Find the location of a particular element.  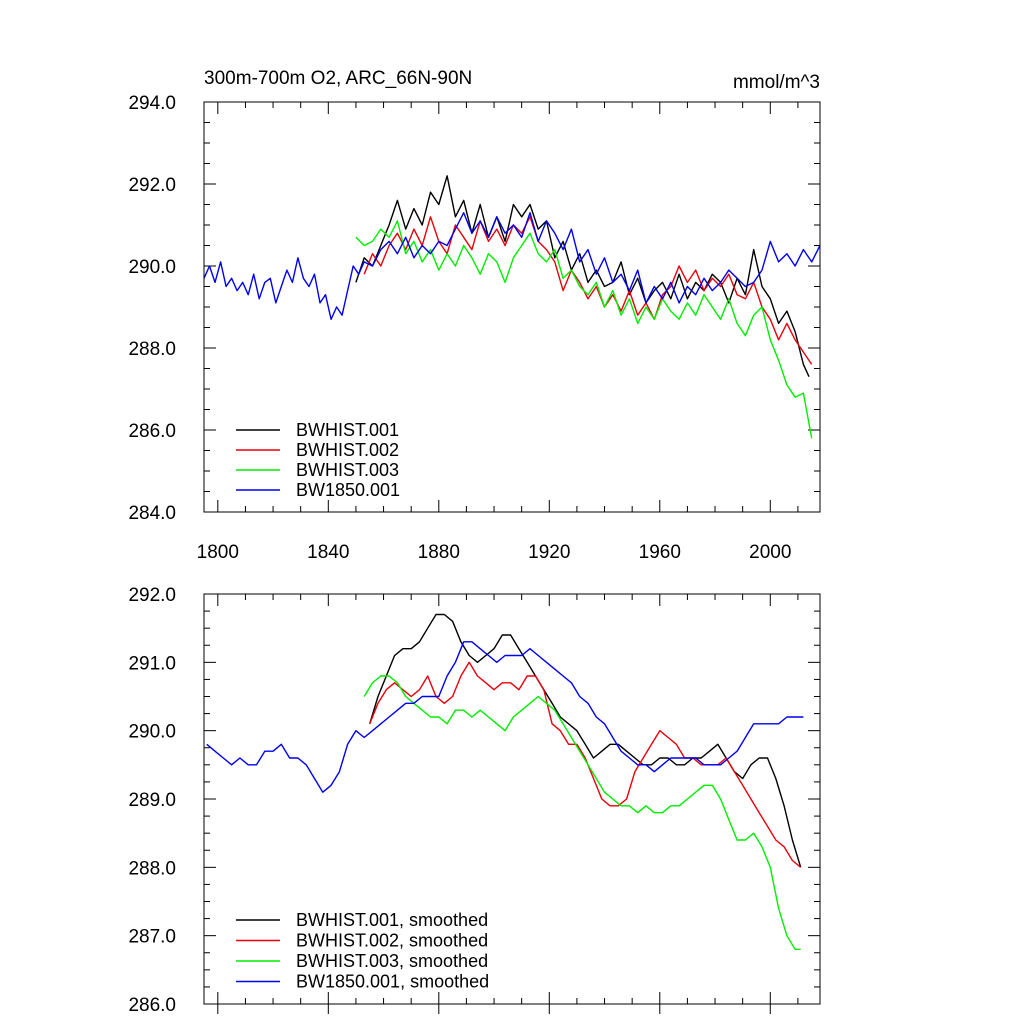

y-axis-labels: 284.0 286.0 288.0 290.0 292.0 294.0 is located at coordinates (152, 308).